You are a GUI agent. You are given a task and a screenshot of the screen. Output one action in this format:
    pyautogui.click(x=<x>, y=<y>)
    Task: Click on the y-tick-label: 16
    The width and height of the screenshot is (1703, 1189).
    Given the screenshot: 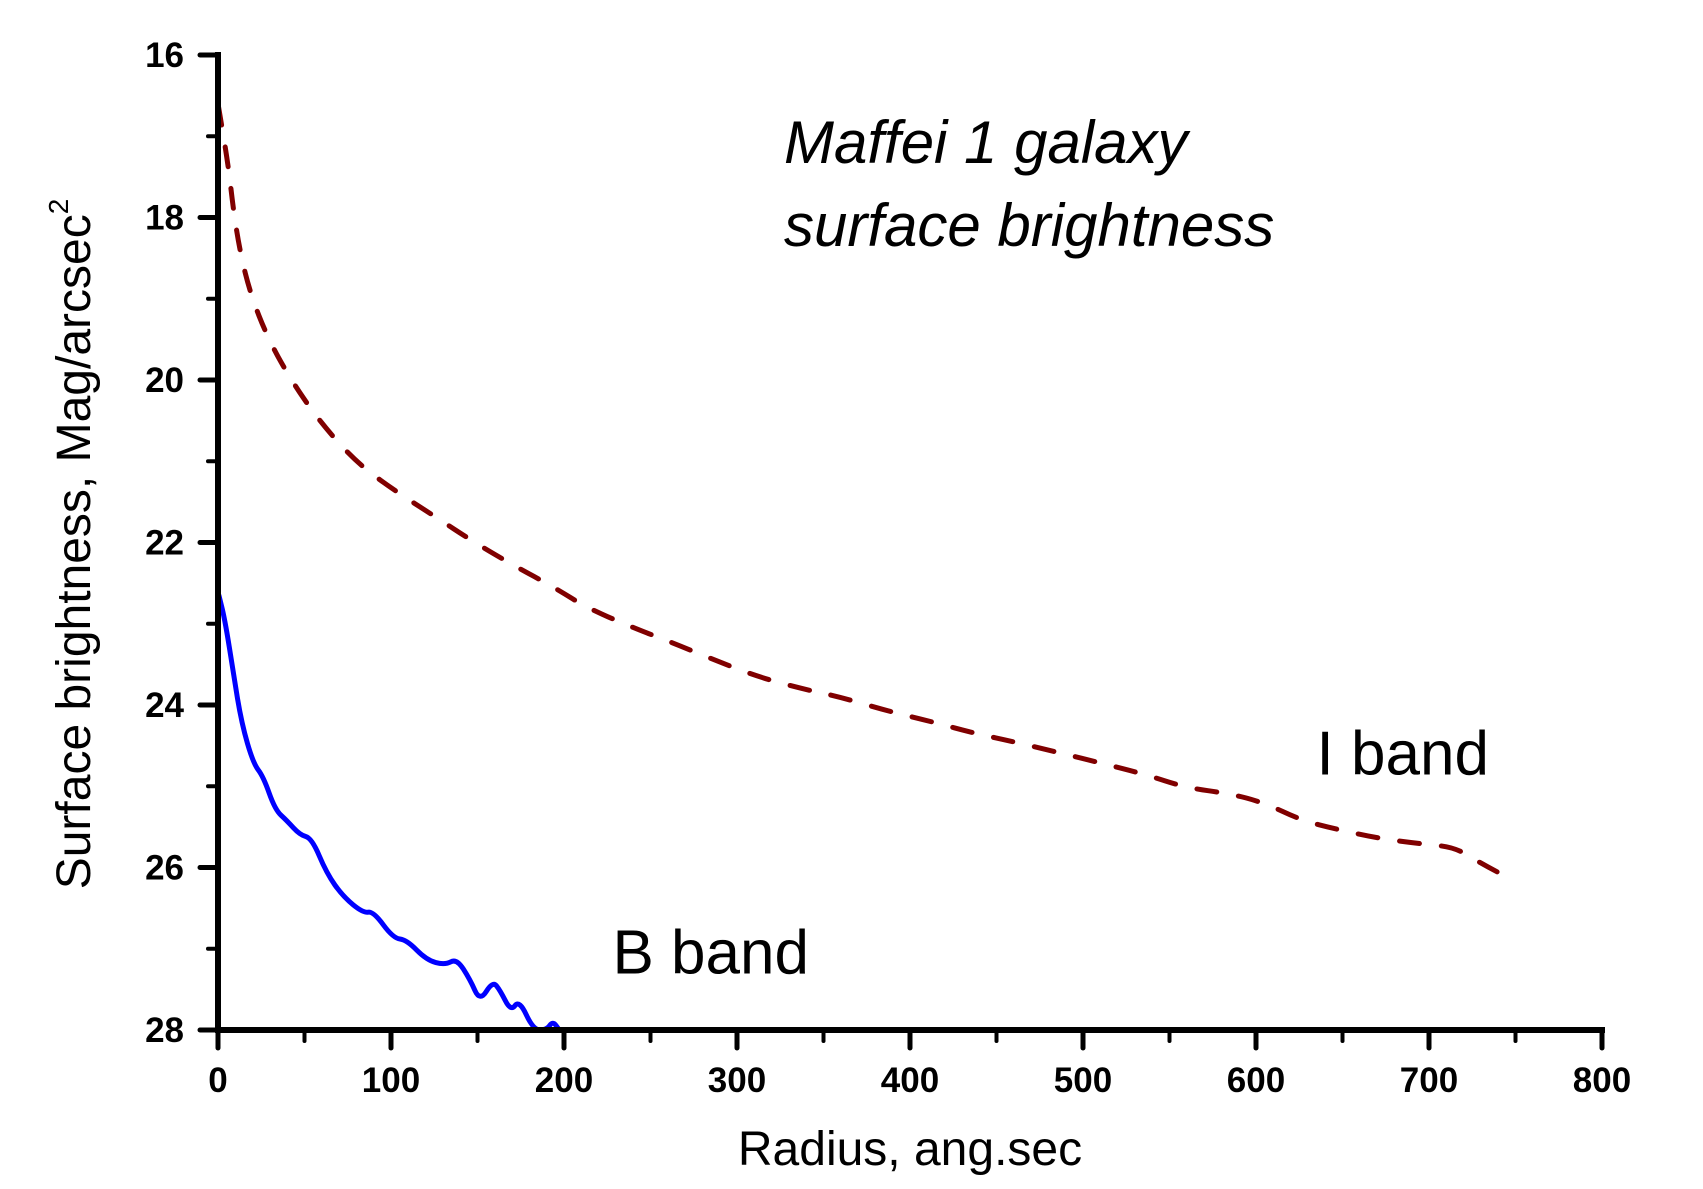 What is the action you would take?
    pyautogui.click(x=164, y=55)
    